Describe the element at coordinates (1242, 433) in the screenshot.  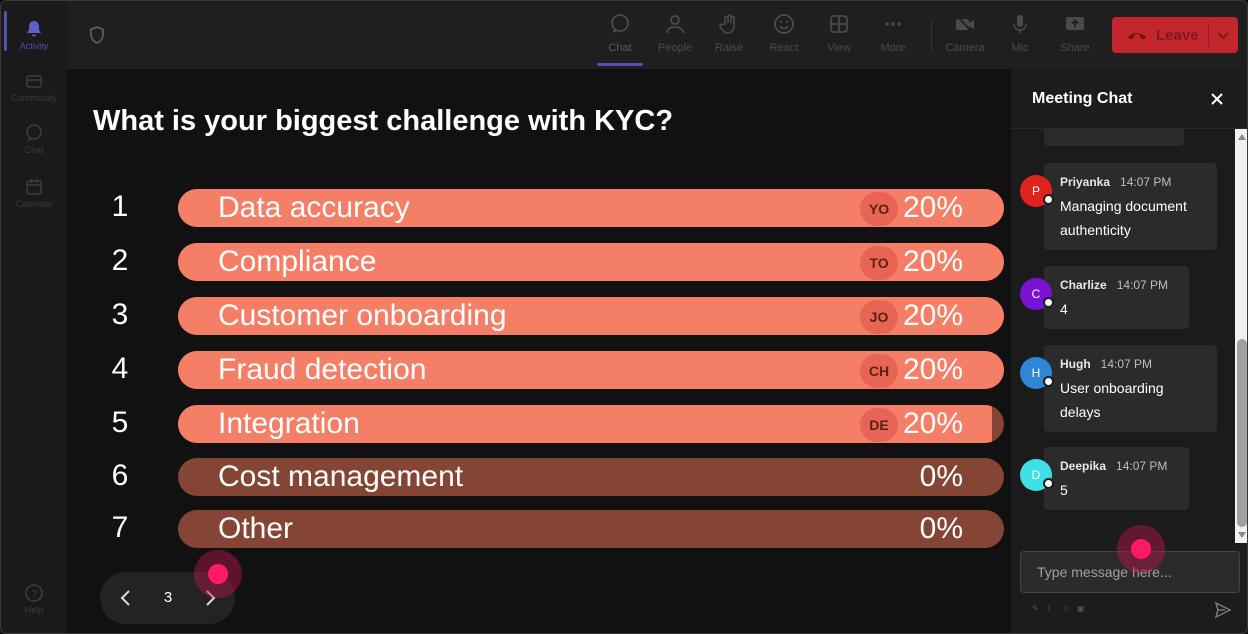
I see `scroll-thumb` at that location.